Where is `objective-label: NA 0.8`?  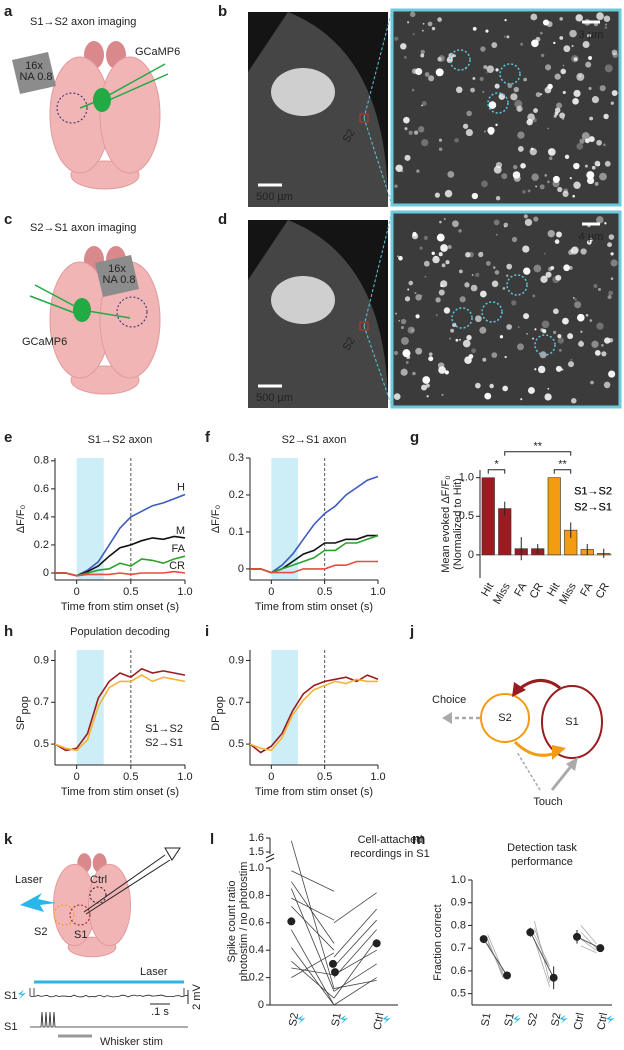
objective-label: NA 0.8 is located at coordinates (35, 77).